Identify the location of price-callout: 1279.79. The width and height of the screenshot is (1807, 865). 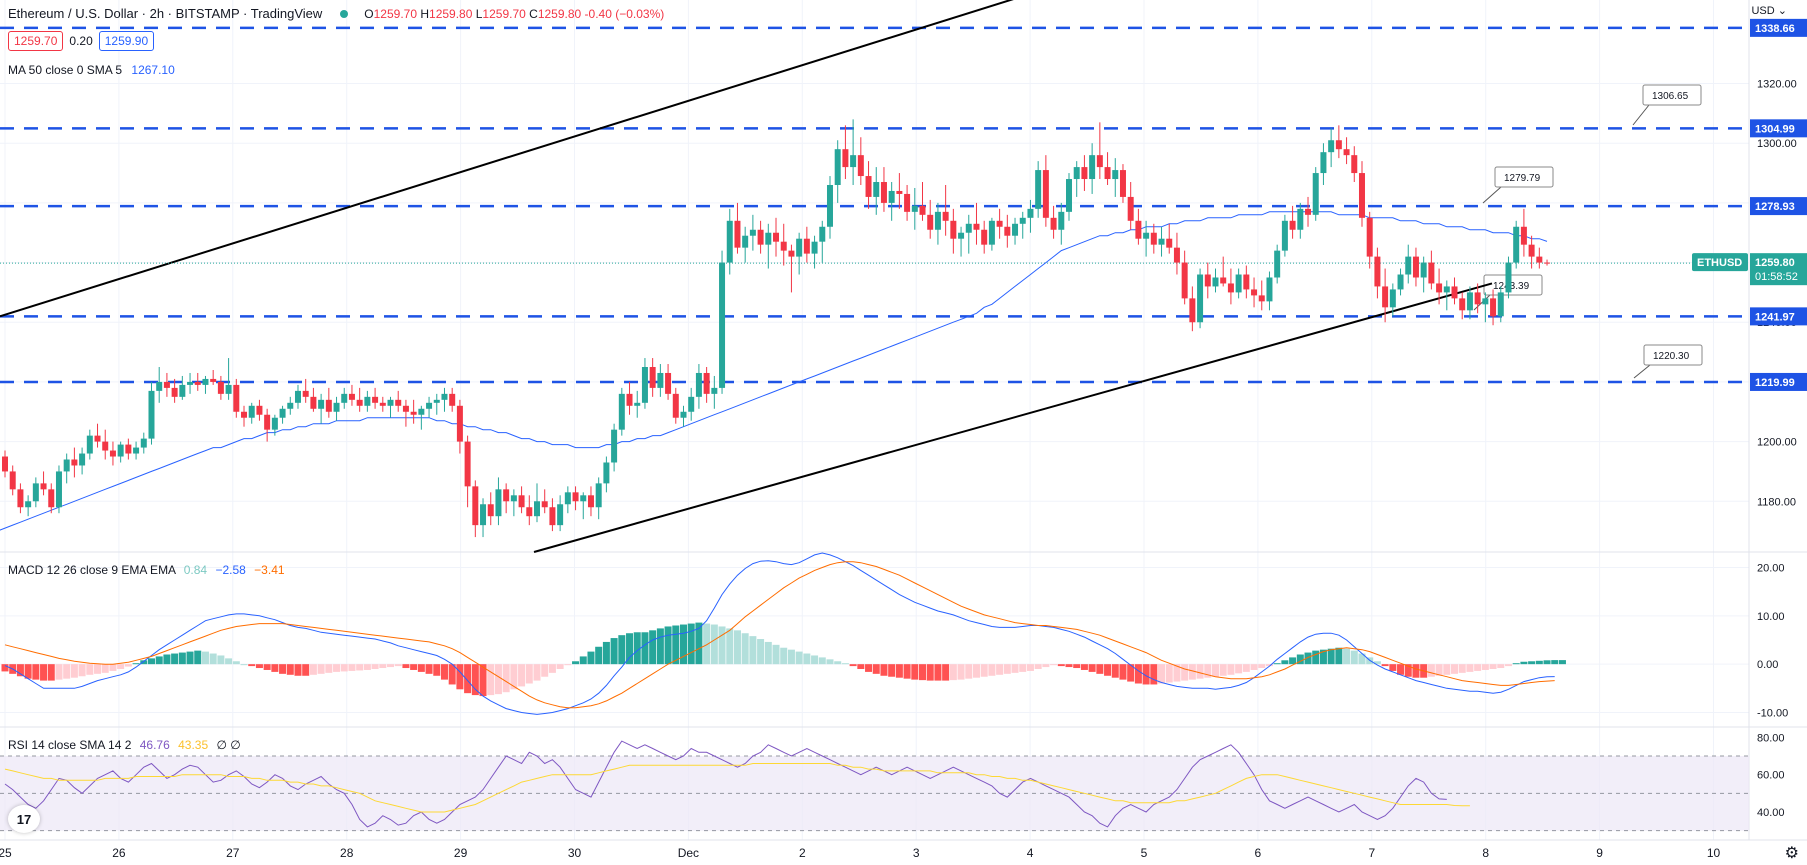
(1518, 185).